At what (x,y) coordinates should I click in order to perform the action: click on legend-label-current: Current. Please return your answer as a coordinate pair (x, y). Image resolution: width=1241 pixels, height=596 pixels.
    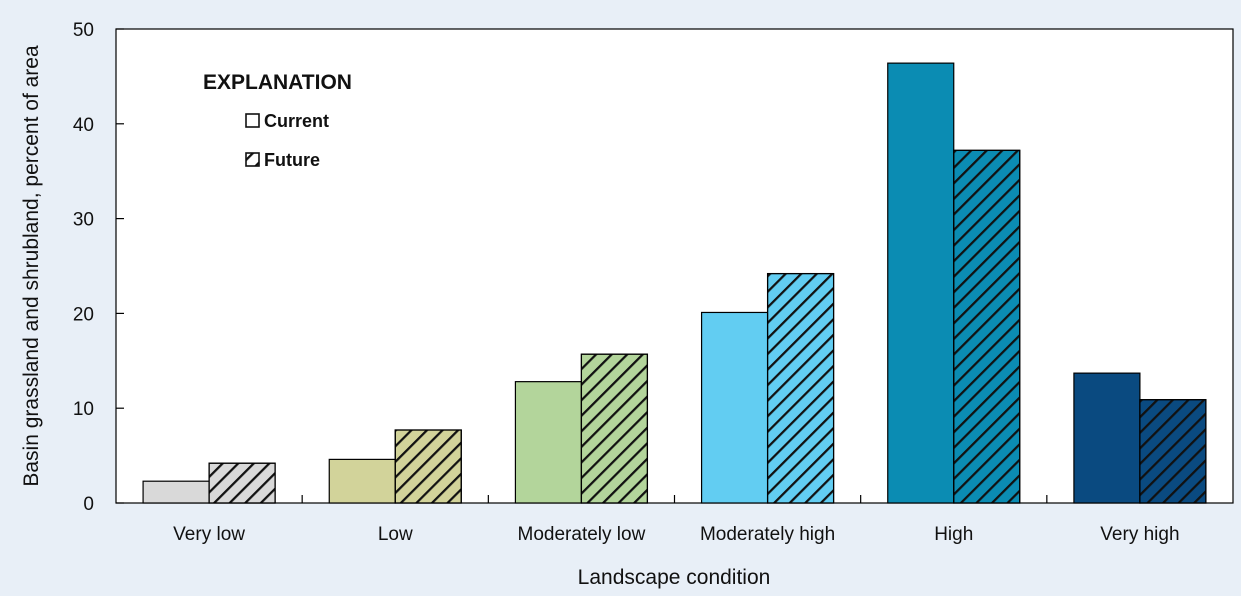
    Looking at the image, I should click on (296, 121).